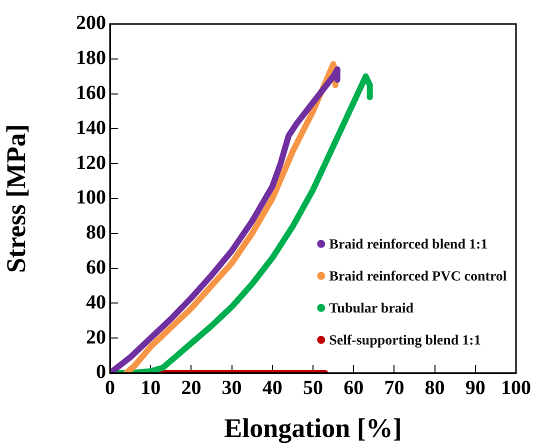 The height and width of the screenshot is (448, 543). Describe the element at coordinates (232, 388) in the screenshot. I see `x-tick-label: 30` at that location.